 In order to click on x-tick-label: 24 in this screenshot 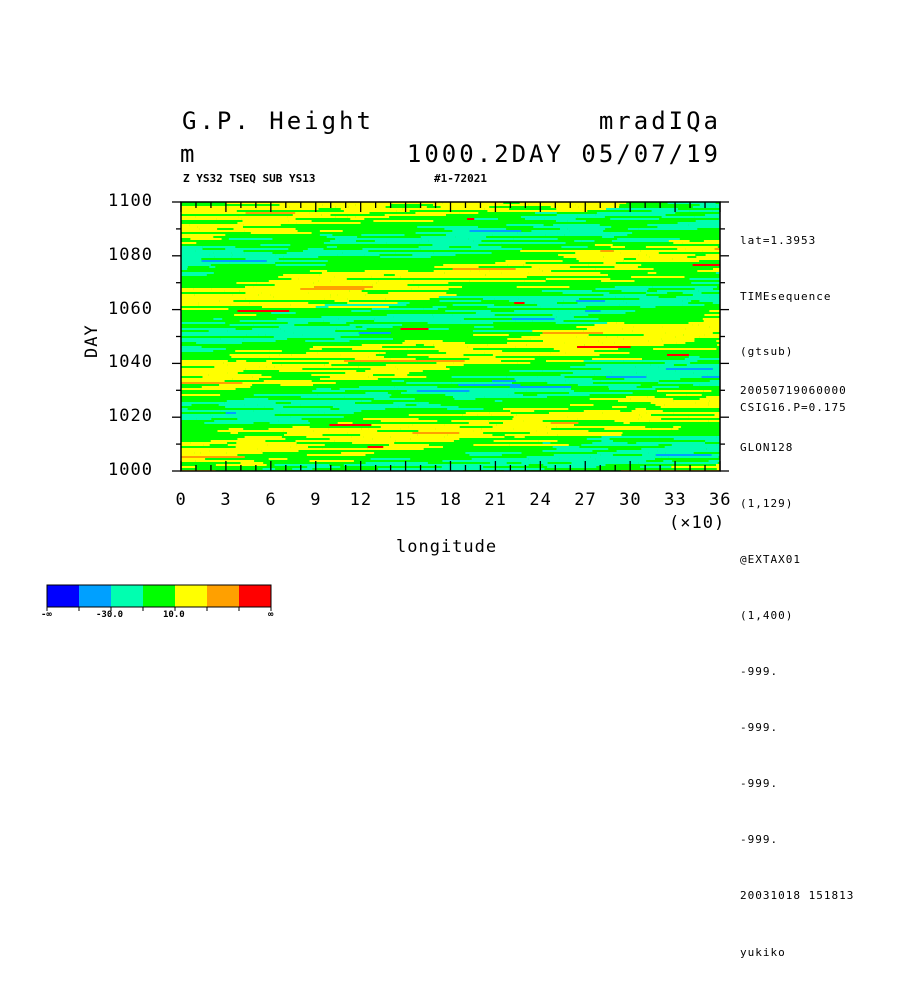, I will do `click(540, 500)`.